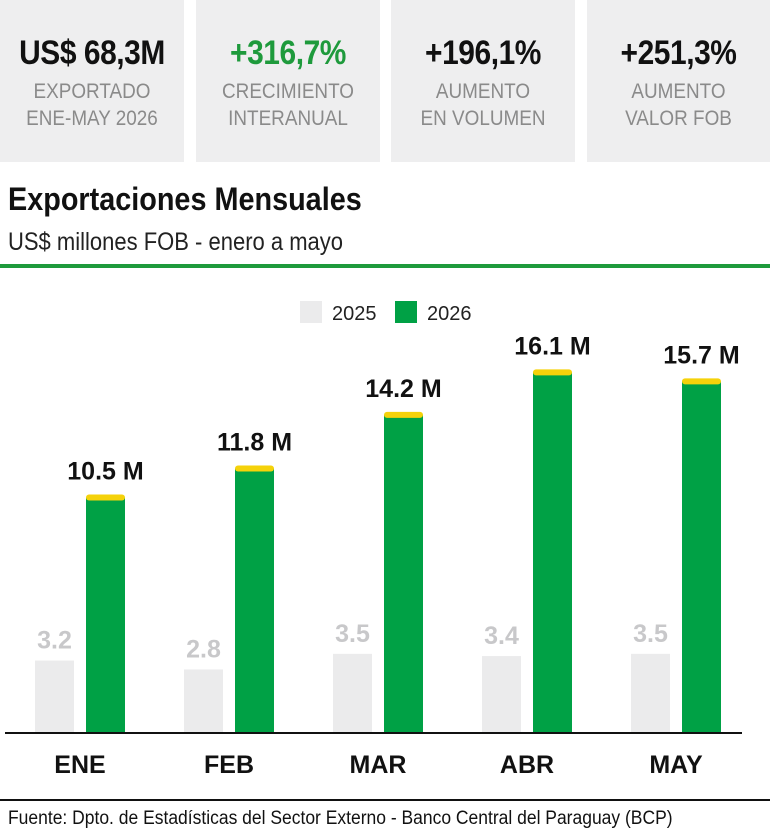 The width and height of the screenshot is (770, 836). What do you see at coordinates (403, 573) in the screenshot?
I see `bar-2026-mar` at bounding box center [403, 573].